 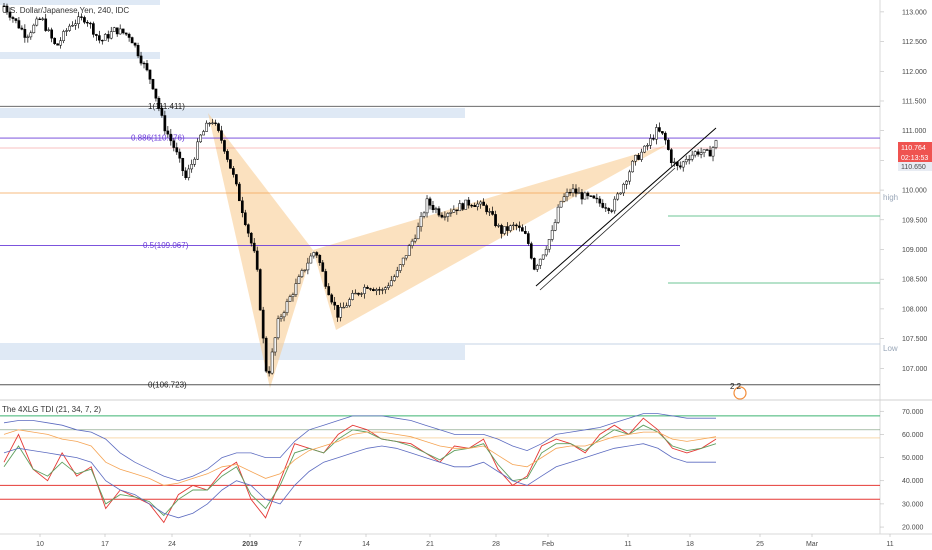 I want to click on price-tick-label: 113.000, so click(x=914, y=12).